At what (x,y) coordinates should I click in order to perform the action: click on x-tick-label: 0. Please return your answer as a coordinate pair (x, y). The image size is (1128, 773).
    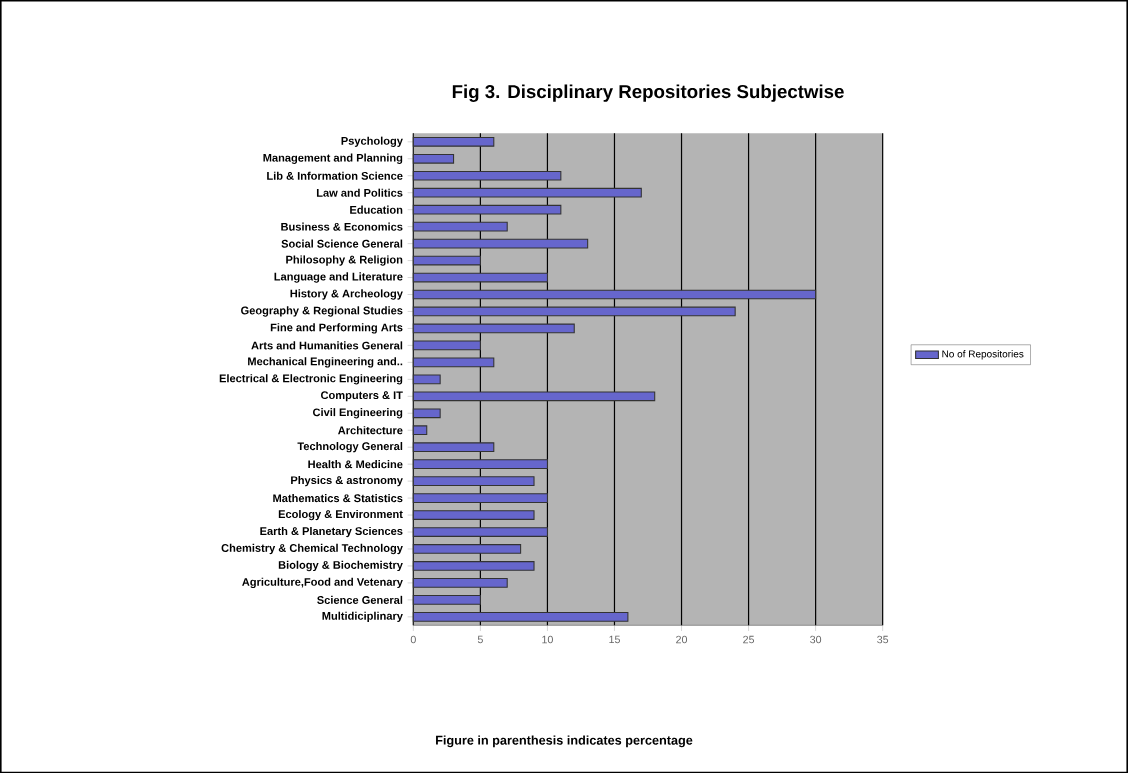
    Looking at the image, I should click on (413, 639).